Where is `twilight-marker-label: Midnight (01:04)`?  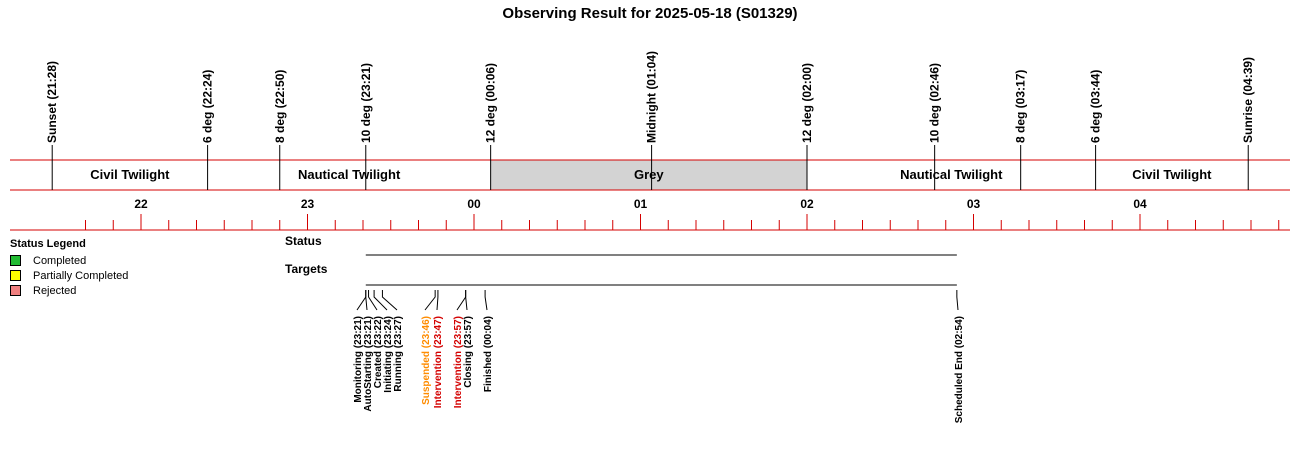 twilight-marker-label: Midnight (01:04) is located at coordinates (652, 97).